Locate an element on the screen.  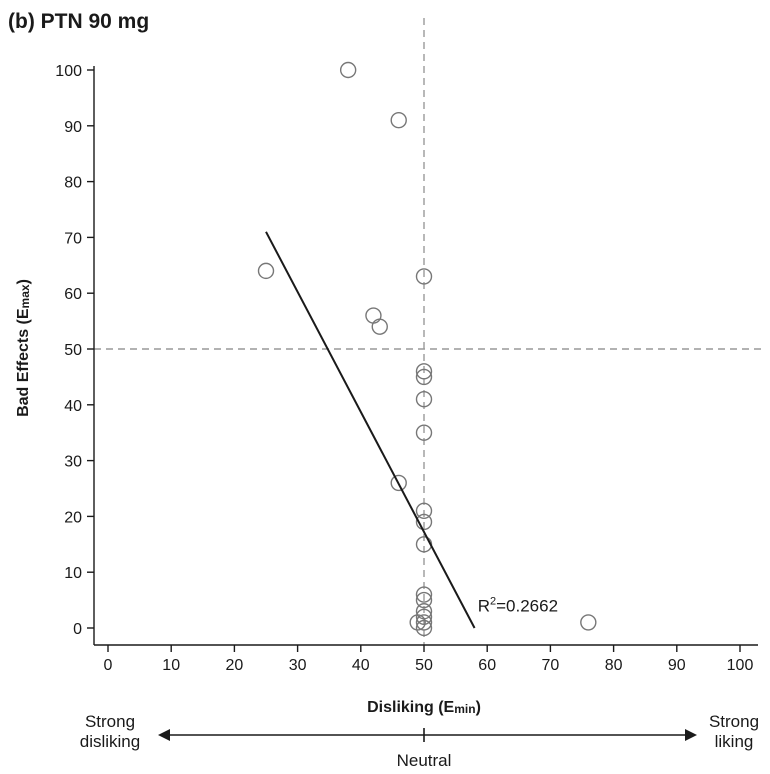
x-tick-label: 0 is located at coordinates (108, 665).